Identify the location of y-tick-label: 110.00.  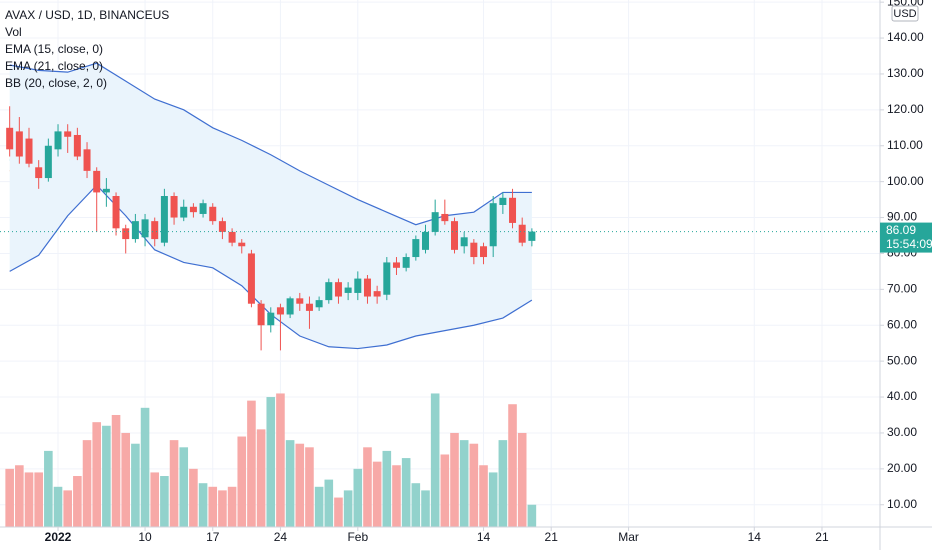
(905, 145).